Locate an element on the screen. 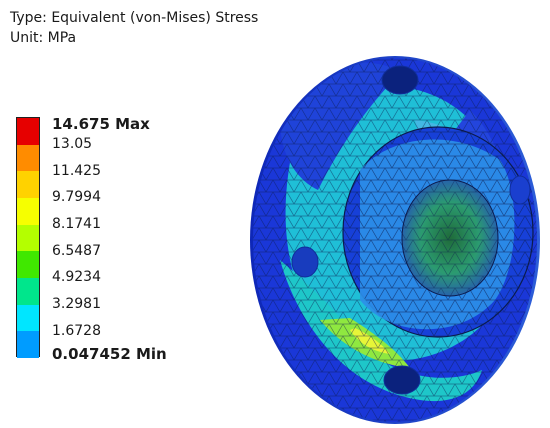 Image resolution: width=550 pixels, height=428 pixels. legend-label-4: 9.7994 is located at coordinates (76, 197).